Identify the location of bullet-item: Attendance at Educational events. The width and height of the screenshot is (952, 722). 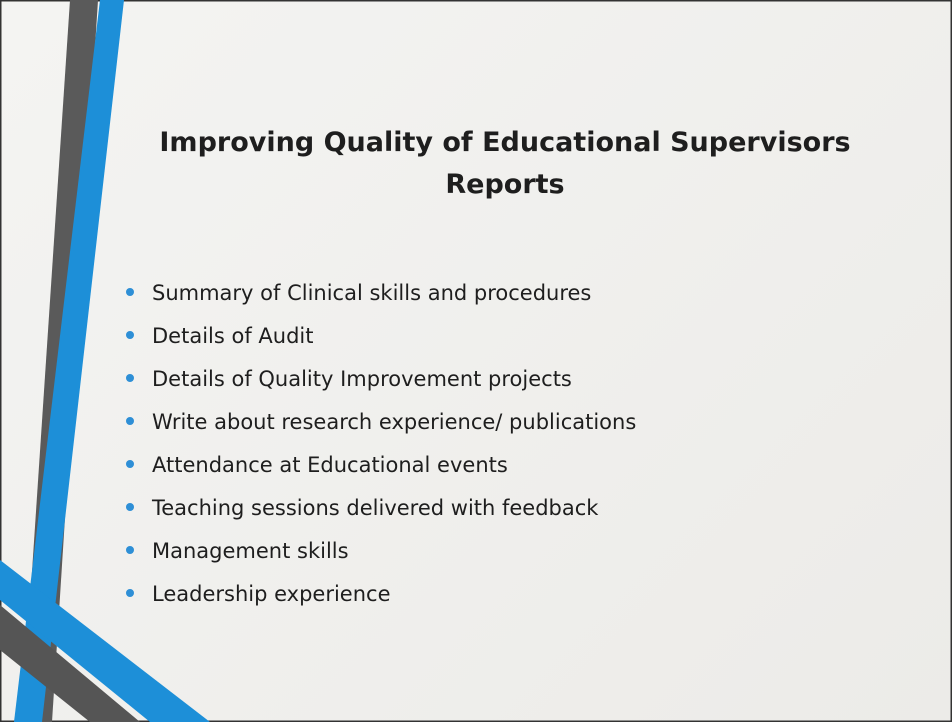
(381, 469).